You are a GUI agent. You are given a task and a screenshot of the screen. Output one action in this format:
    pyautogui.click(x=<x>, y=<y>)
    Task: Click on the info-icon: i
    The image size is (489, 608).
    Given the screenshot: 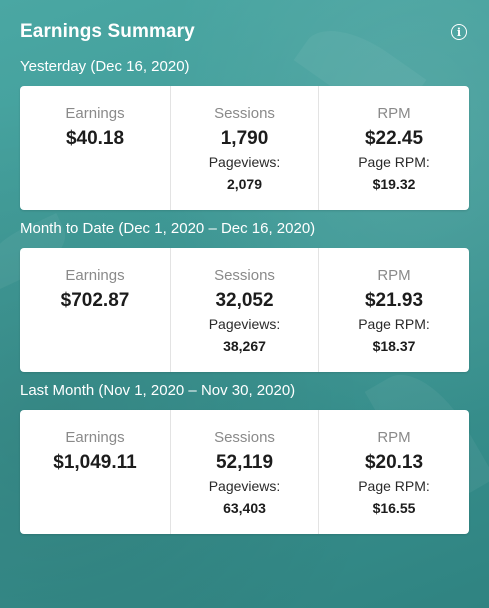 What is the action you would take?
    pyautogui.click(x=459, y=32)
    